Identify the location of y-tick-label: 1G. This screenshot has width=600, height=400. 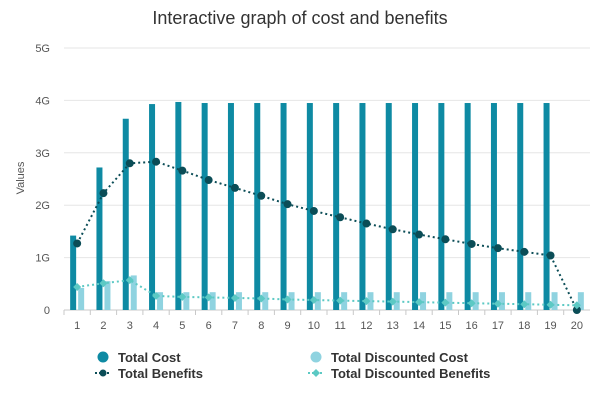
(42, 259).